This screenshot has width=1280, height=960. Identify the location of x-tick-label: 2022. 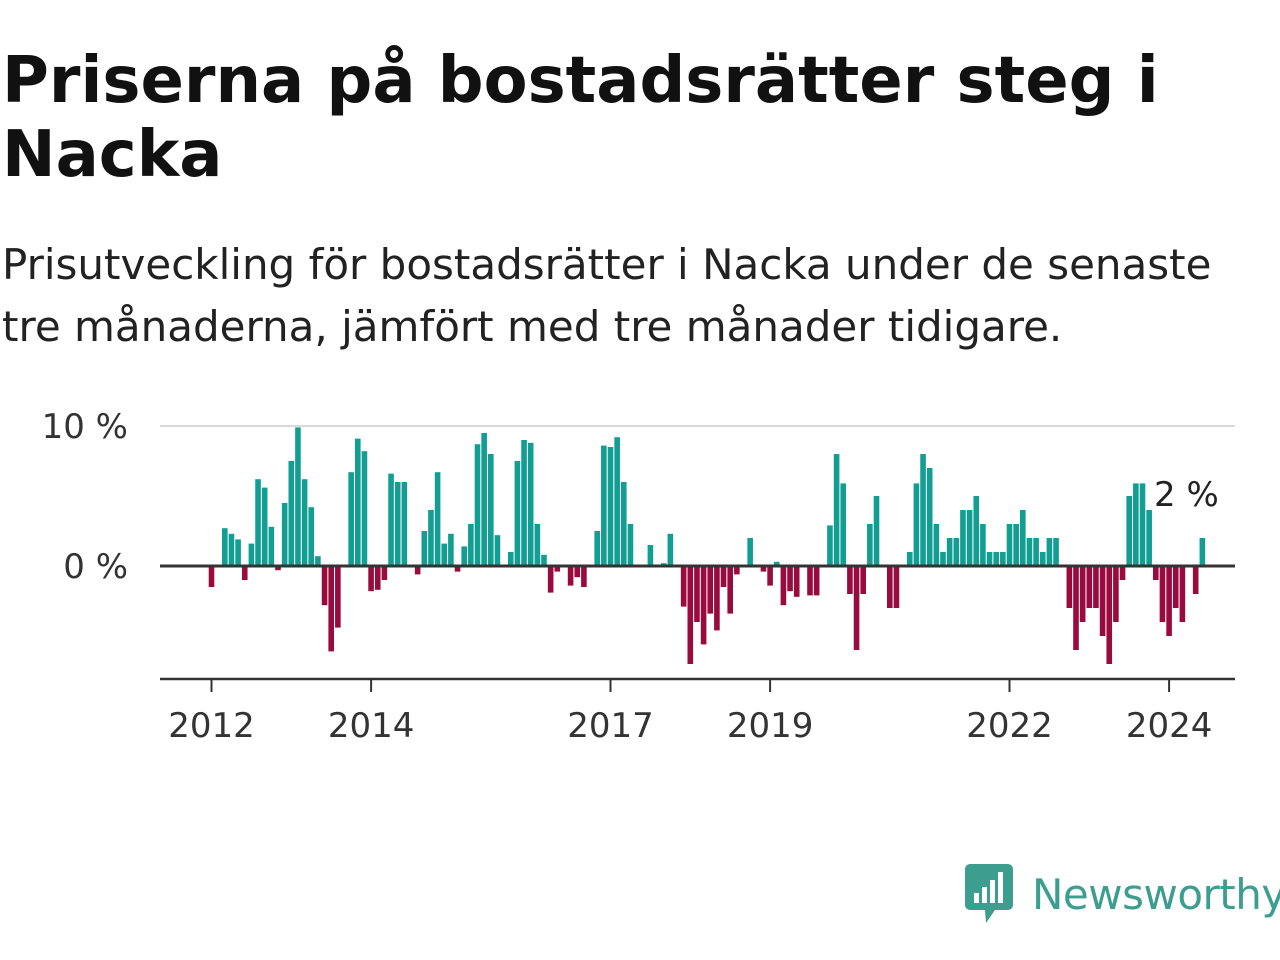
(1009, 726).